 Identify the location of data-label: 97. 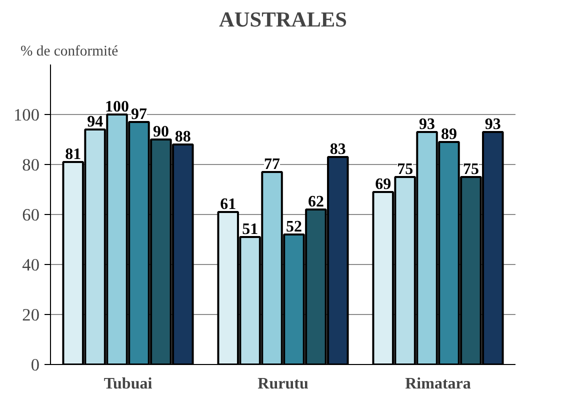
(138, 114).